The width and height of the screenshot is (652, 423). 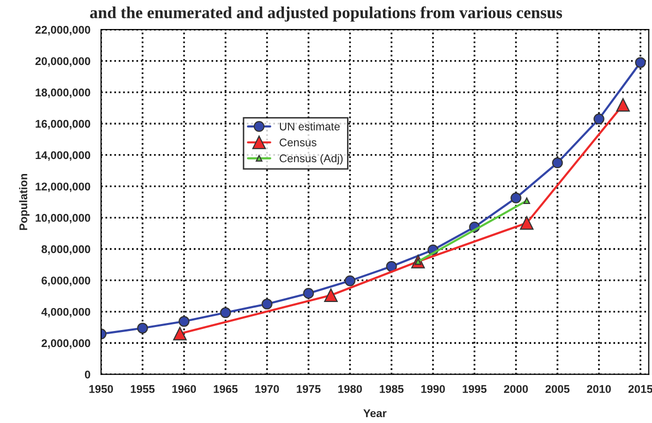 What do you see at coordinates (326, 14) in the screenshot?
I see `chart-title: and the enumerated and adjusted populations from various census` at bounding box center [326, 14].